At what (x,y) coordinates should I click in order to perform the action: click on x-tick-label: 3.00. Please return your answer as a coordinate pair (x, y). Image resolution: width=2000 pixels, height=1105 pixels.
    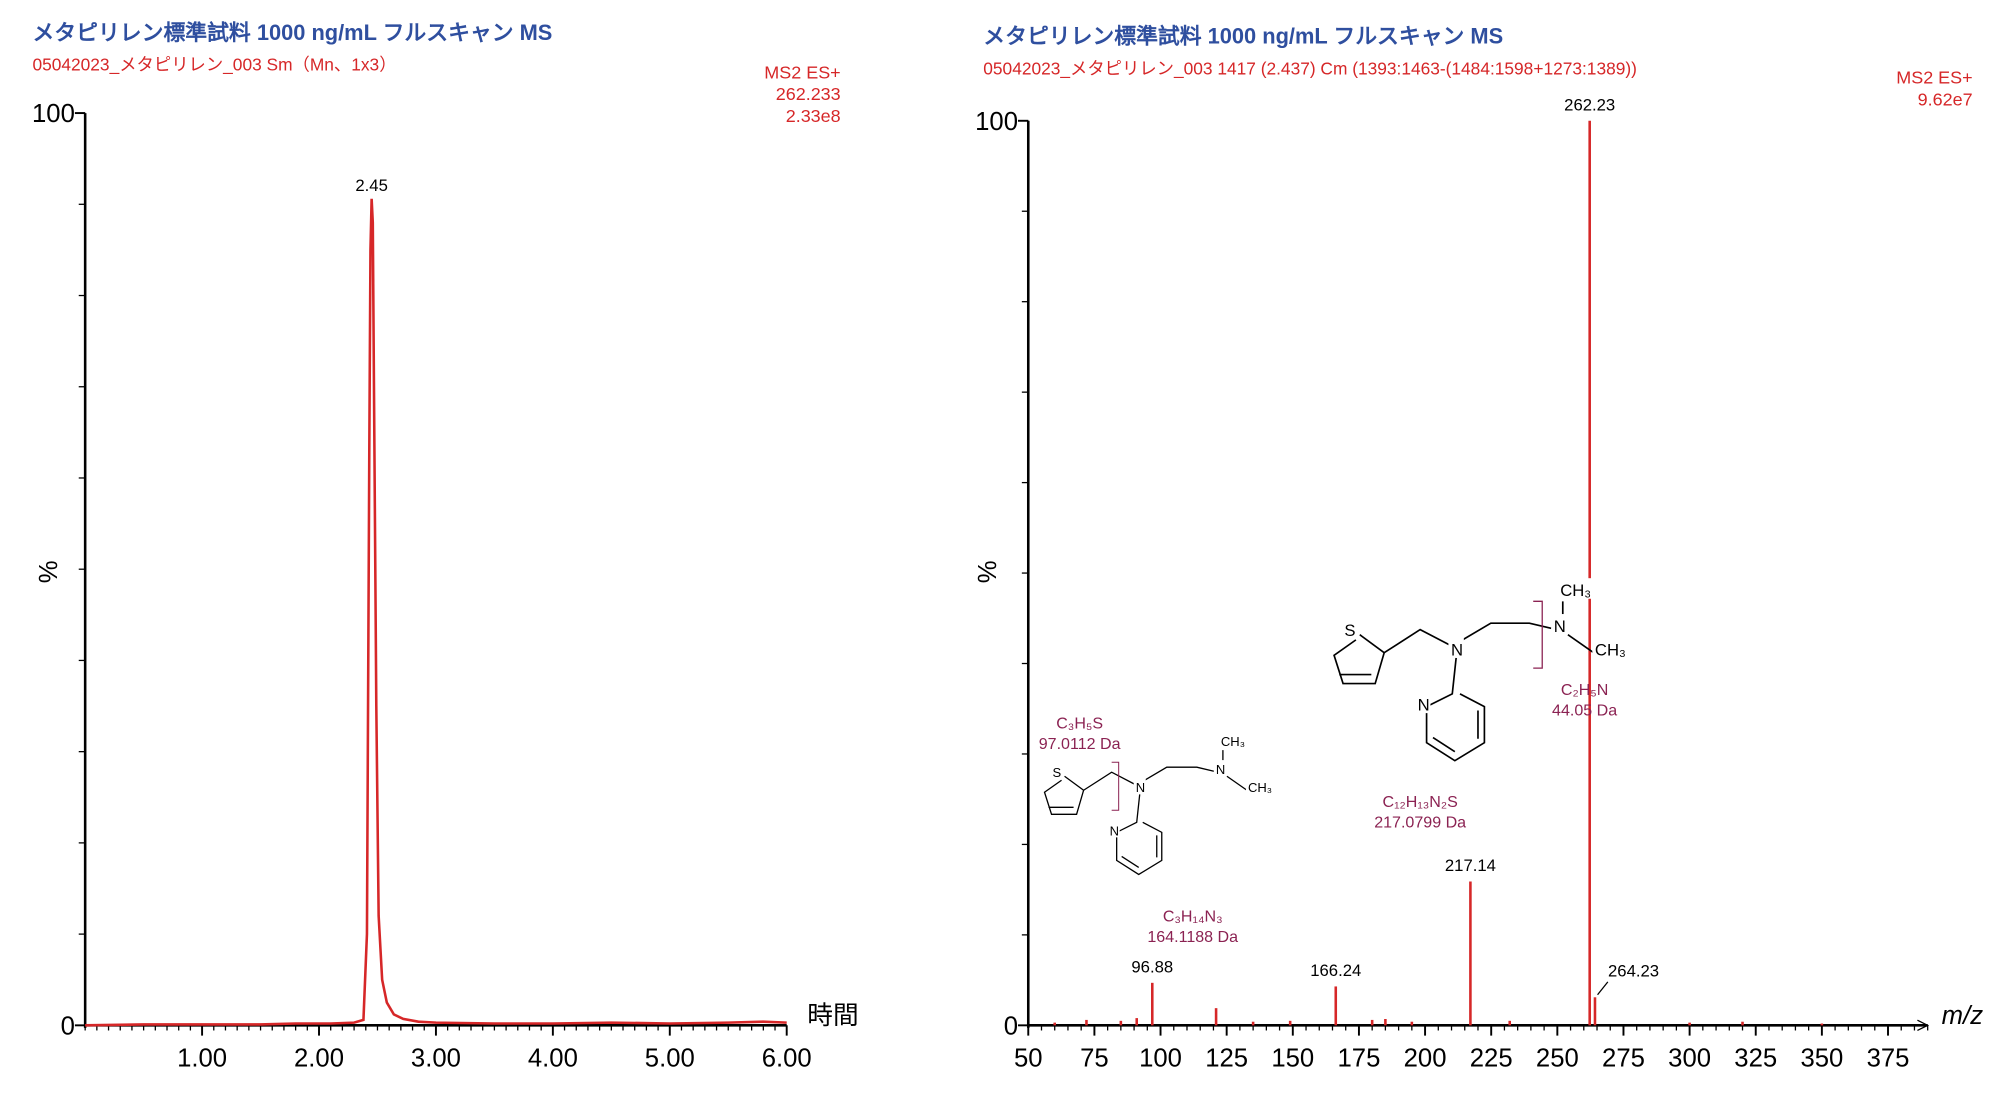
    Looking at the image, I should click on (436, 1058).